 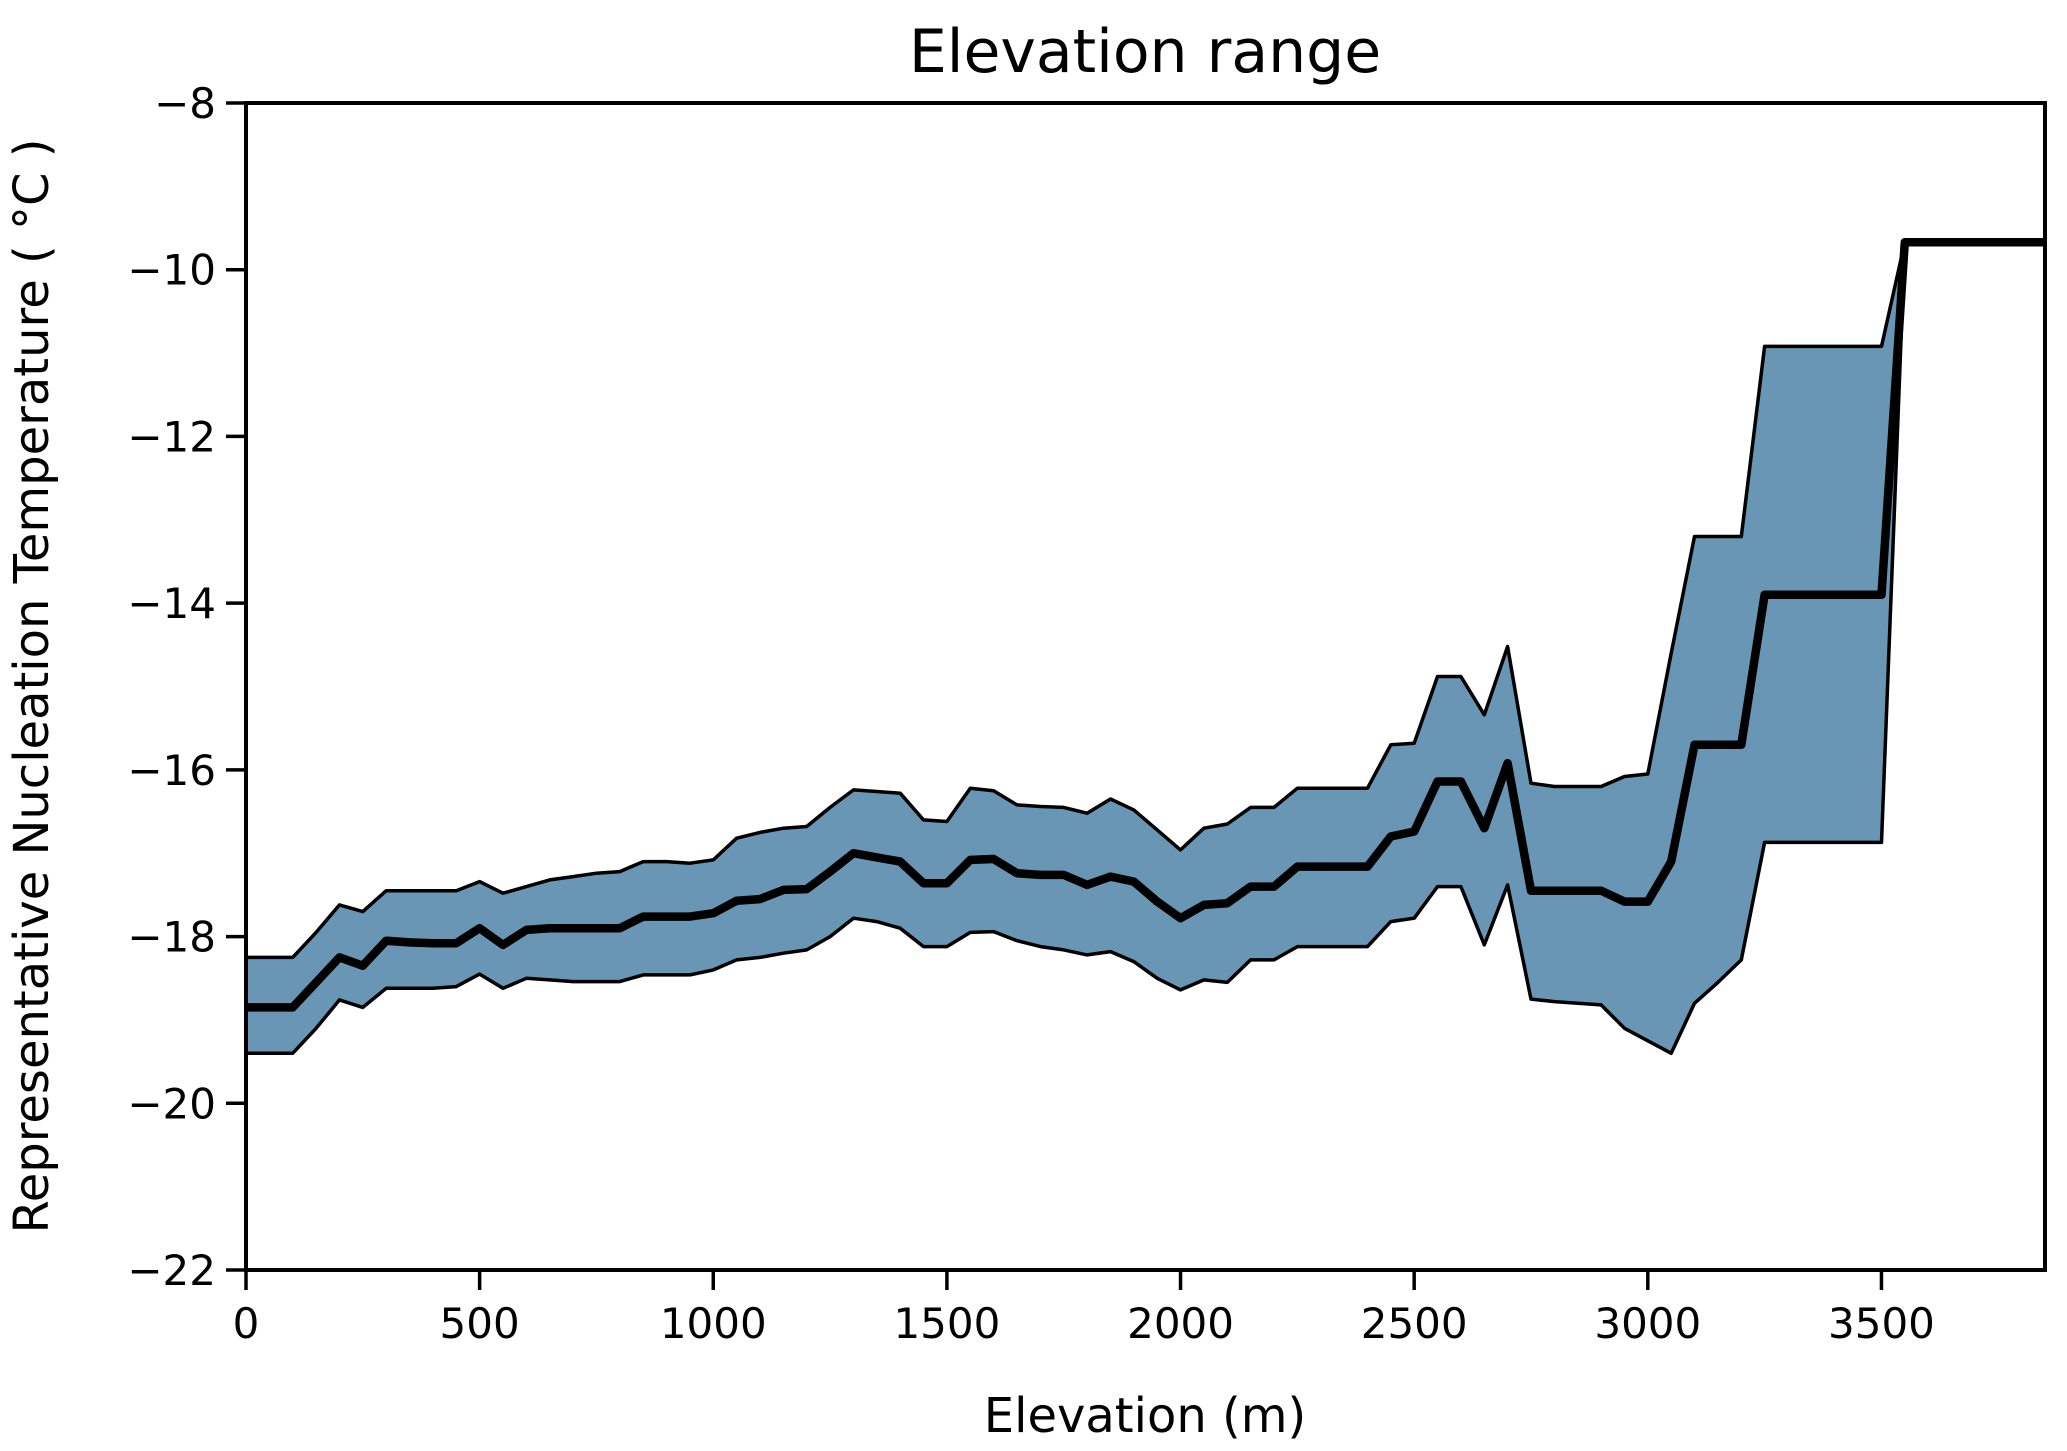 I want to click on x-axis-label: Elevation (m), so click(x=1145, y=1416).